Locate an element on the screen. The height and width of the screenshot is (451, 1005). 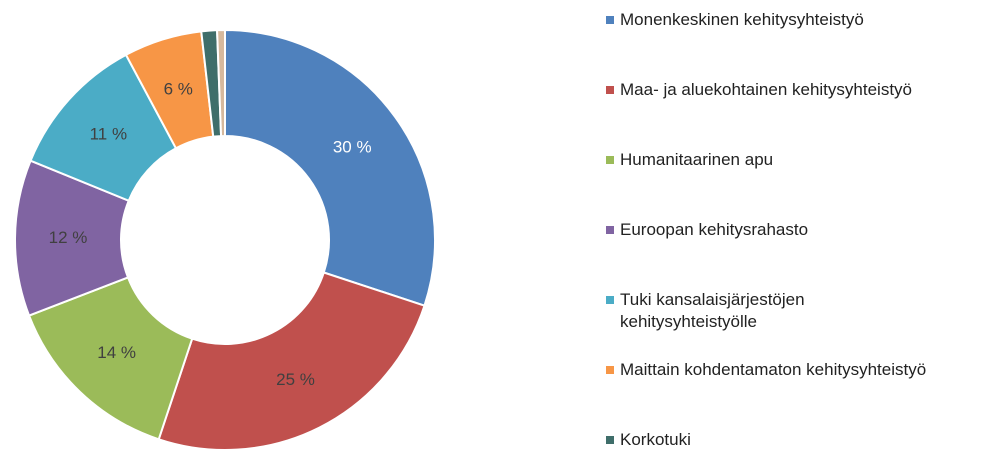
data-label: 14 % is located at coordinates (116, 352).